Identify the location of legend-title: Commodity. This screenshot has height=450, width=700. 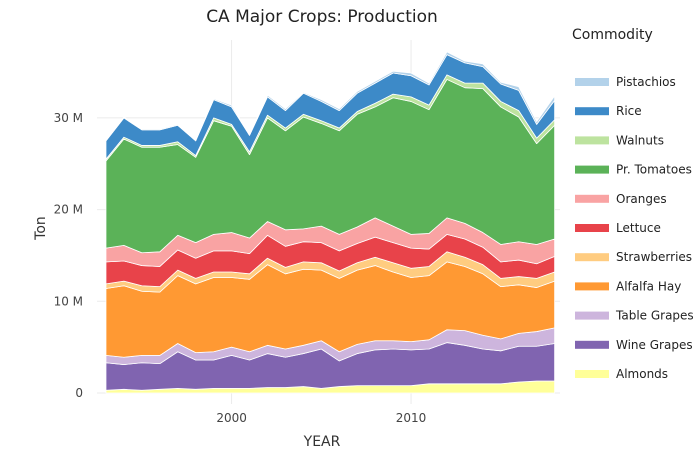
(612, 35).